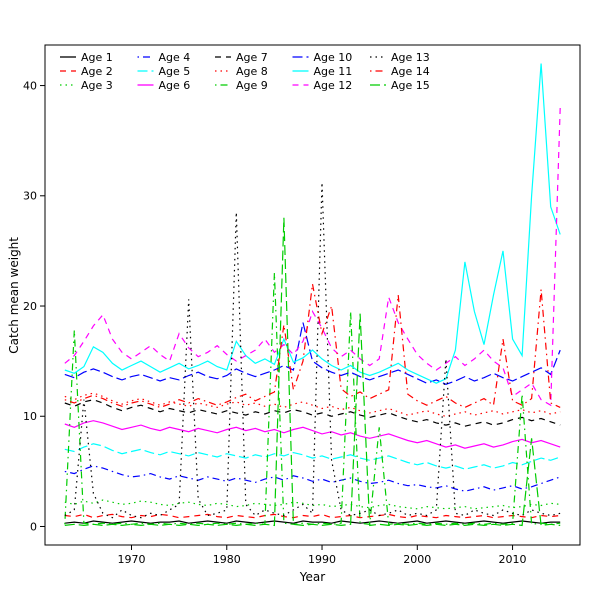 The width and height of the screenshot is (600, 600). I want to click on legend-label: Age 15, so click(410, 85).